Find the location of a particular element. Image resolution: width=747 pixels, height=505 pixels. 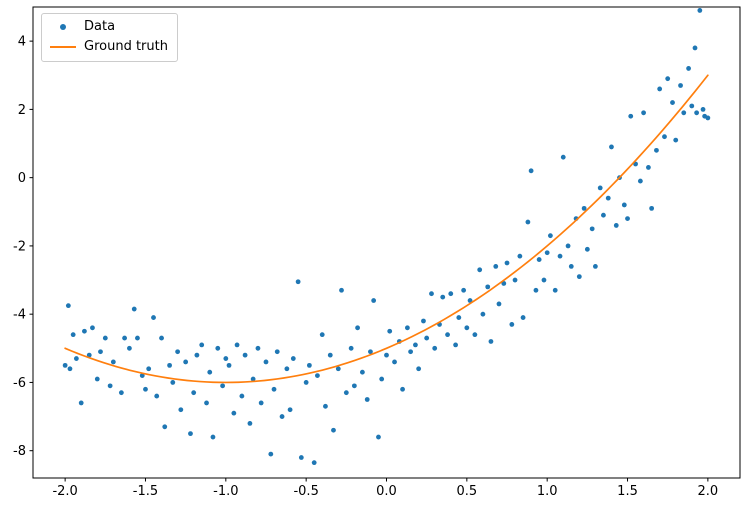

x-tick-label: -2.0 is located at coordinates (64, 491).